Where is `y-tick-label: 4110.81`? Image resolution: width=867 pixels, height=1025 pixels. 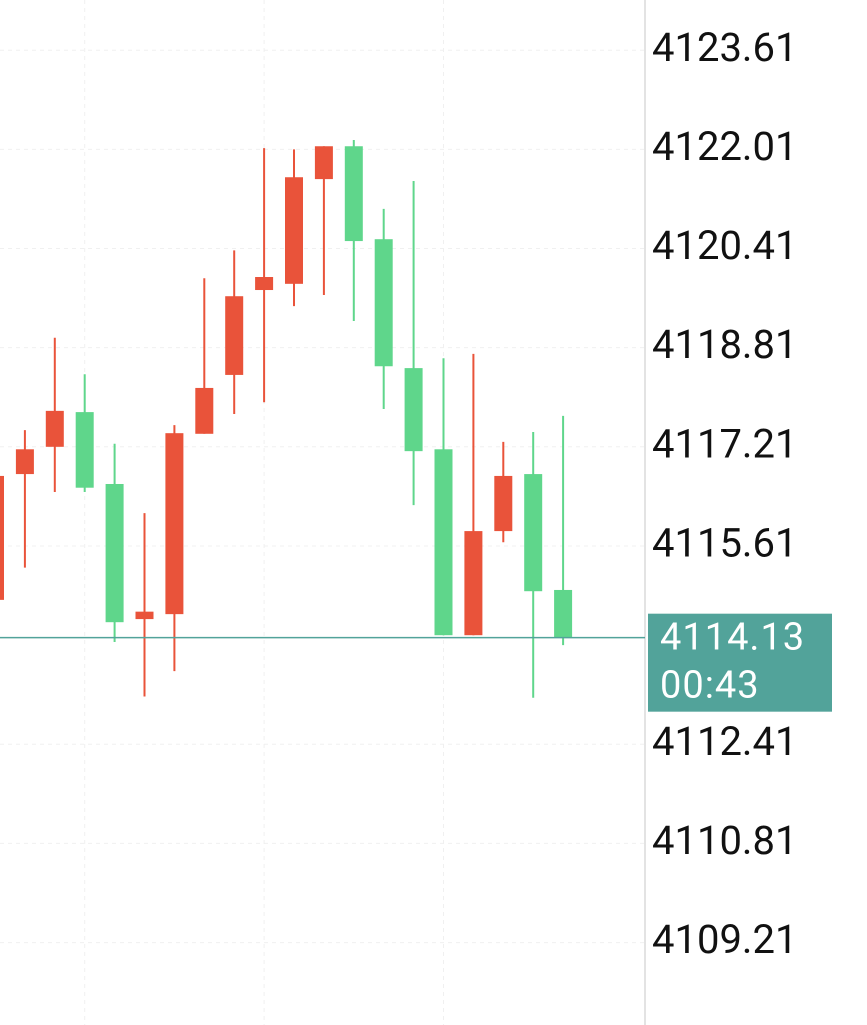
y-tick-label: 4110.81 is located at coordinates (724, 840).